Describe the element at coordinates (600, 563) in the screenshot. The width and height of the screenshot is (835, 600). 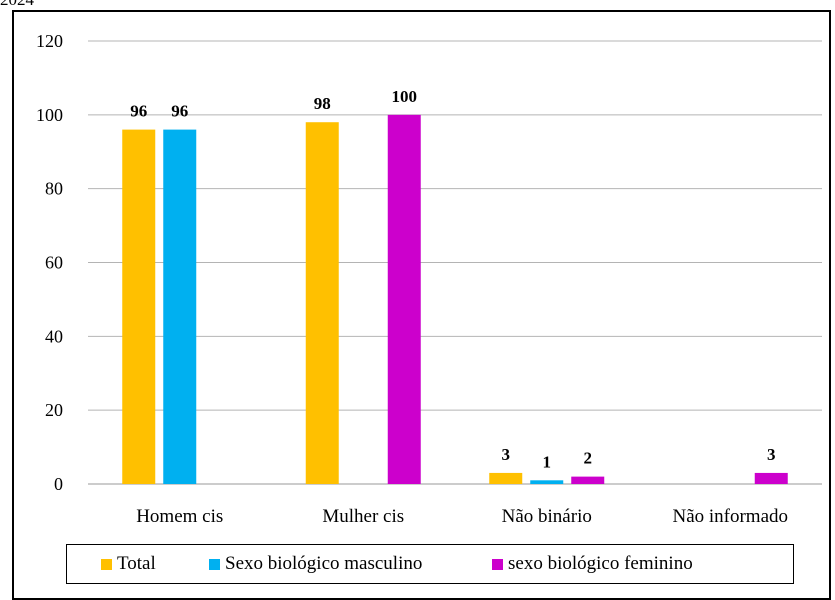
I see `legend-label: sexo biológico feminino` at that location.